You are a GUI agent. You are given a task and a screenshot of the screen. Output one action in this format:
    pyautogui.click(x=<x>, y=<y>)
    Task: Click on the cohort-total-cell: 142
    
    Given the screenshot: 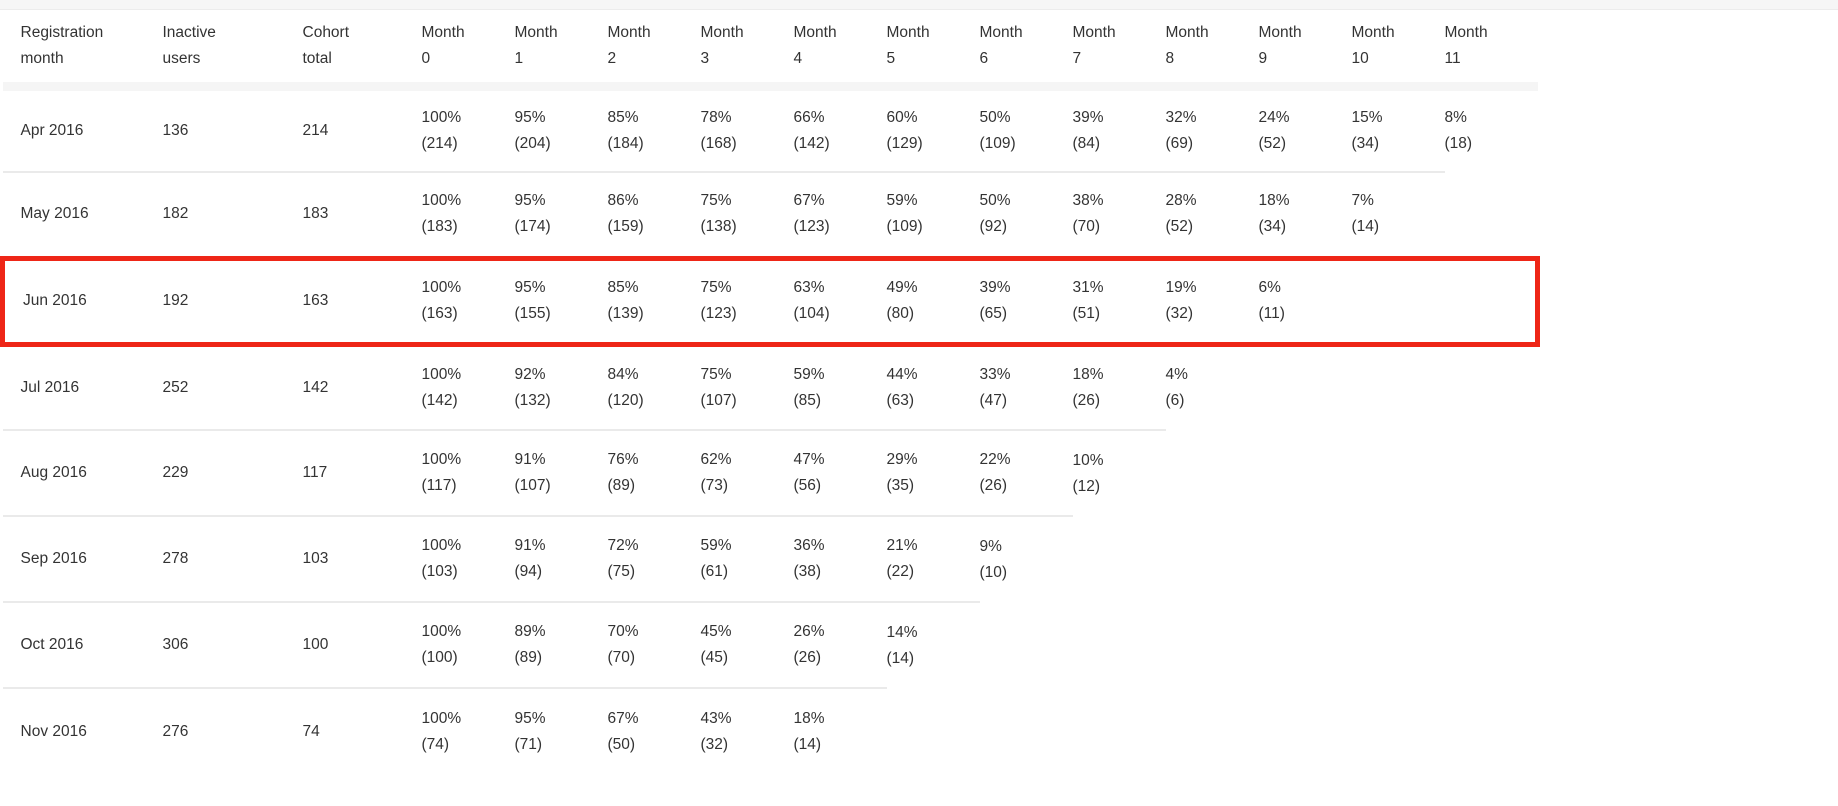 What is the action you would take?
    pyautogui.click(x=362, y=386)
    